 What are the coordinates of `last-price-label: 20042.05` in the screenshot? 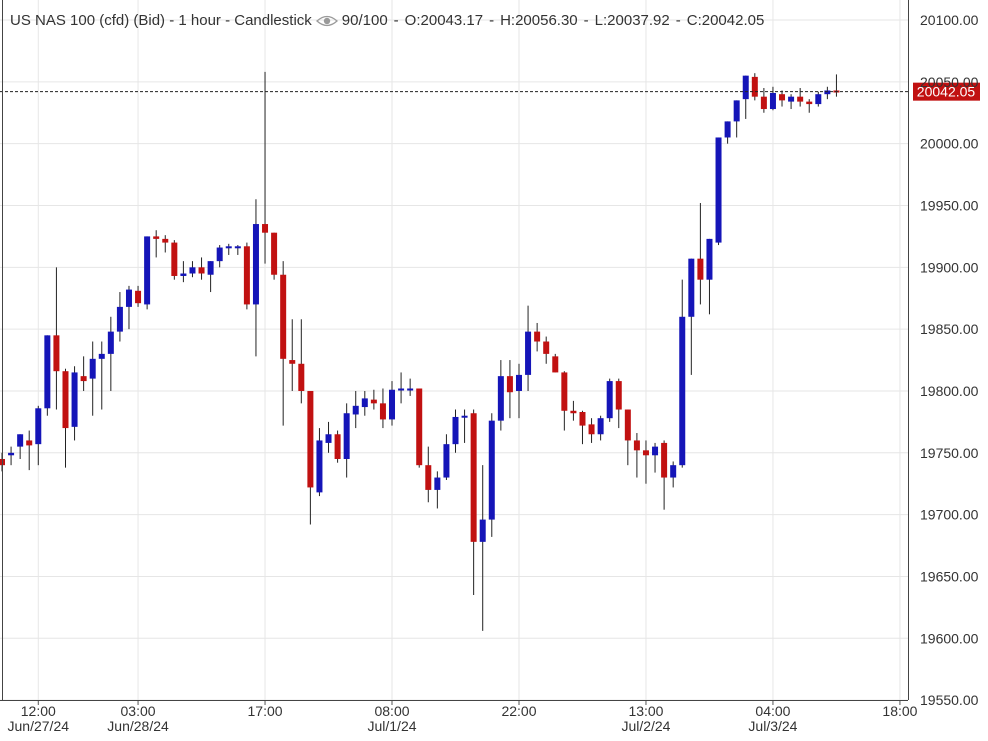 It's located at (946, 92).